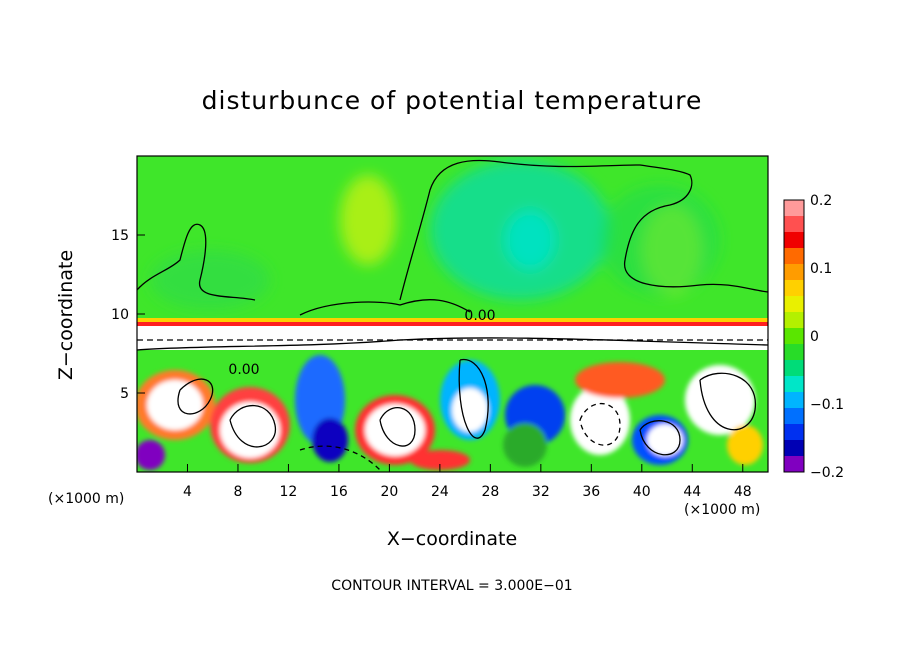 Image resolution: width=904 pixels, height=654 pixels. Describe the element at coordinates (722, 510) in the screenshot. I see `x-unit-right: (×1000 m)` at that location.